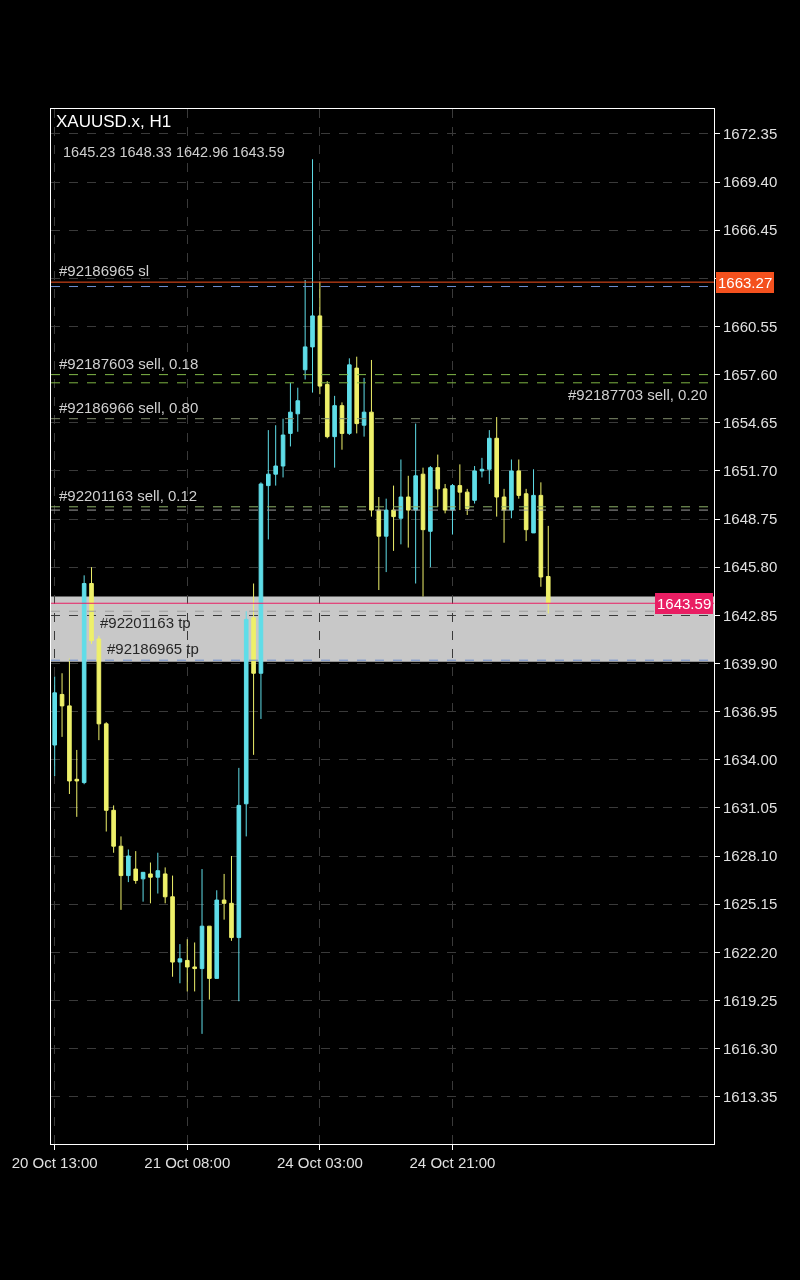 The height and width of the screenshot is (1280, 800). What do you see at coordinates (452, 1162) in the screenshot?
I see `x-tick-label: 24 Oct 21:00` at bounding box center [452, 1162].